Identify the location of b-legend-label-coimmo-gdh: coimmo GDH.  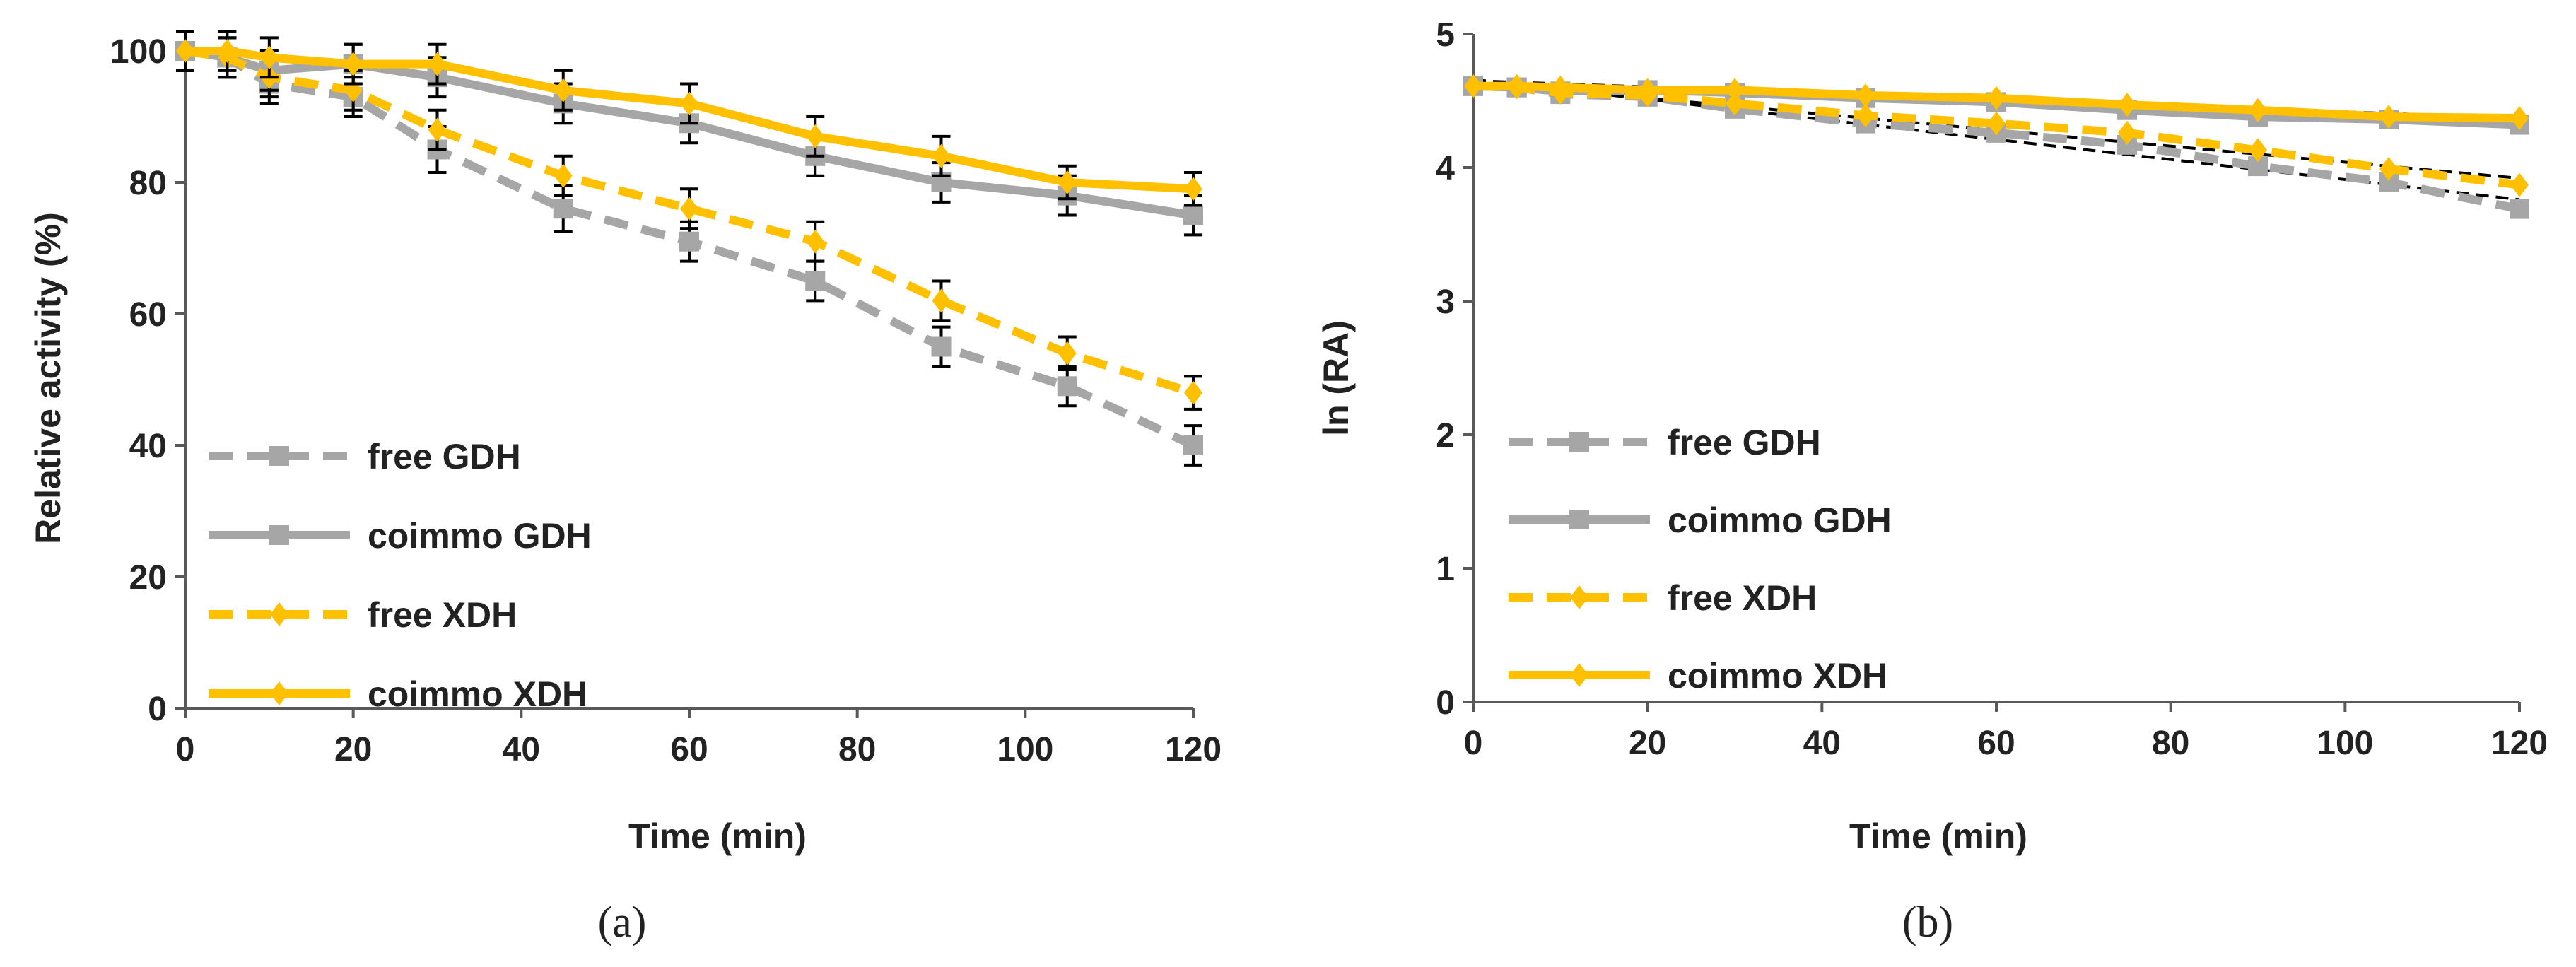
(1780, 520).